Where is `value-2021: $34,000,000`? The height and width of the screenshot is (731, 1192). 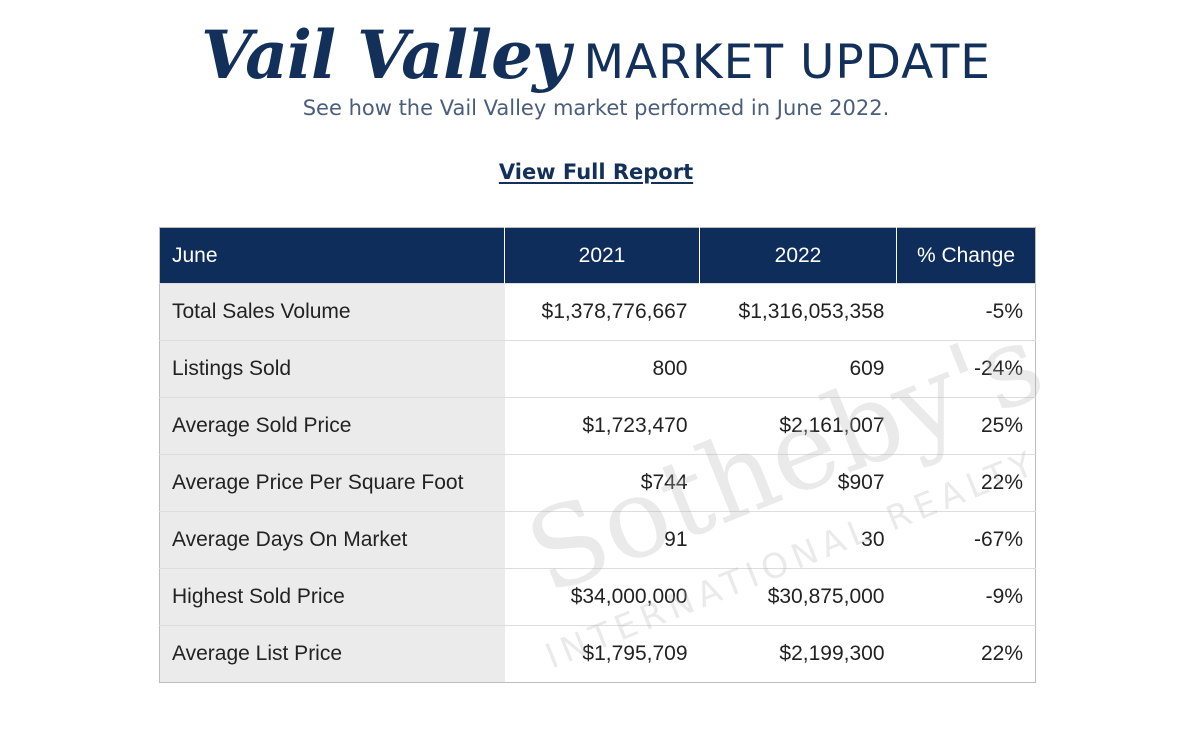 value-2021: $34,000,000 is located at coordinates (602, 597).